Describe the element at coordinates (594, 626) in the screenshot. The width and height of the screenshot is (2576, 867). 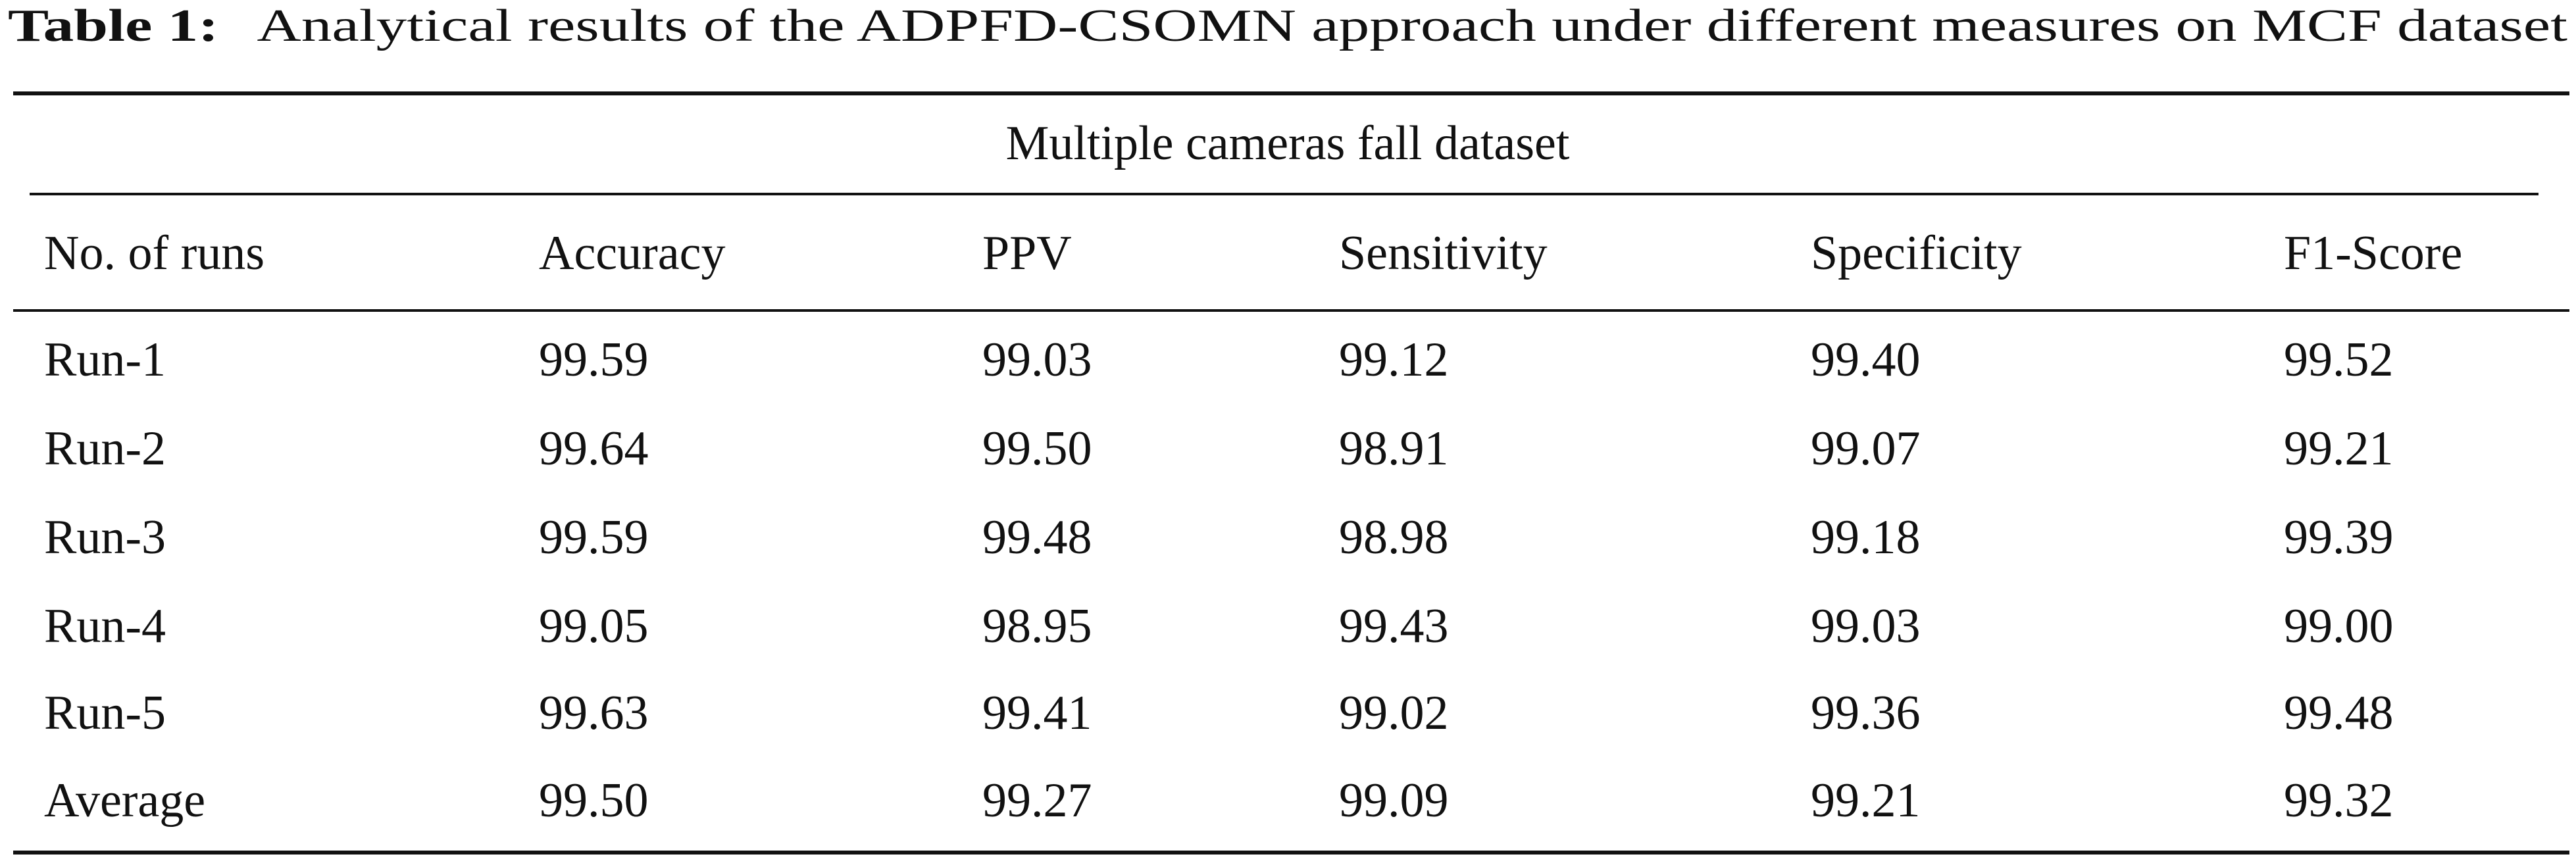
I see `cell: 99.05` at that location.